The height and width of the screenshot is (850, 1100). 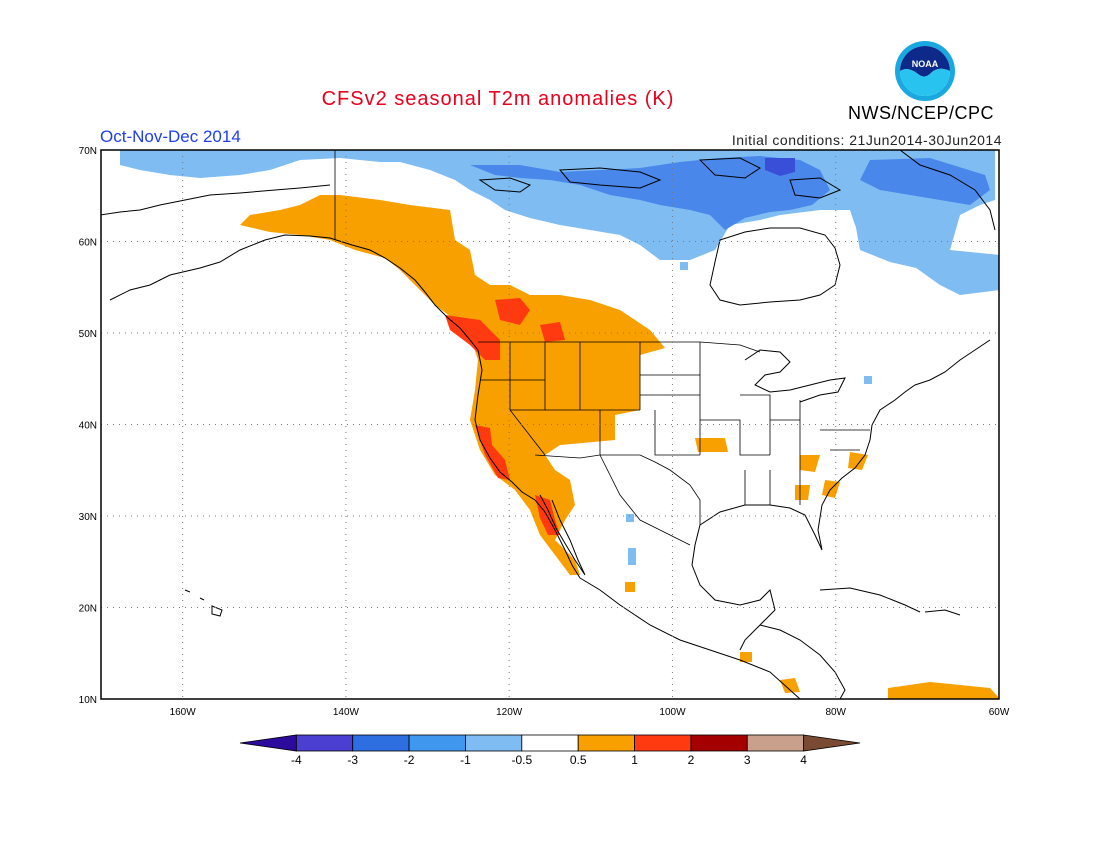 What do you see at coordinates (999, 712) in the screenshot?
I see `lon-tick-label: 60W` at bounding box center [999, 712].